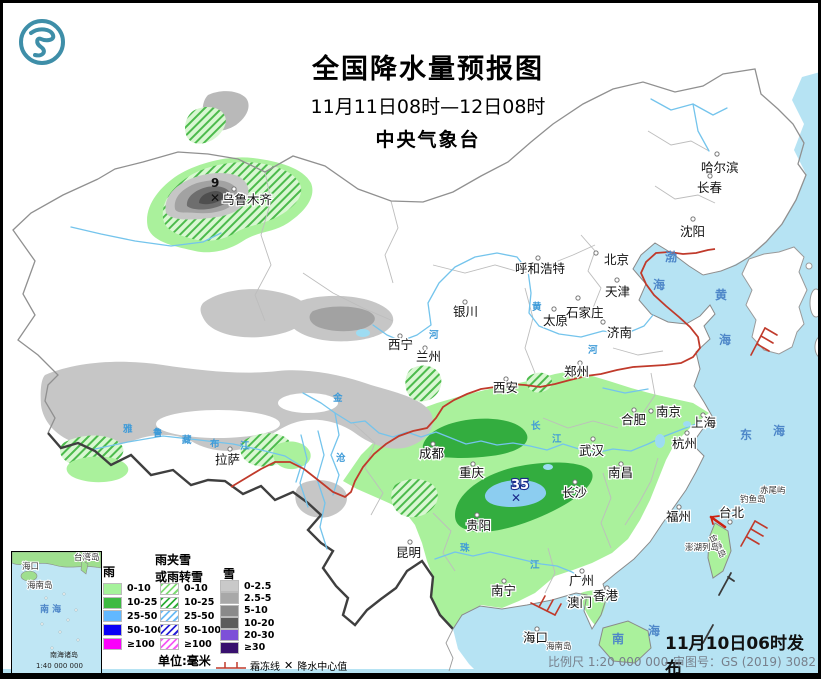 Image resolution: width=821 pixels, height=679 pixels. What do you see at coordinates (773, 491) in the screenshot?
I see `island-label: 赤尾屿` at bounding box center [773, 491].